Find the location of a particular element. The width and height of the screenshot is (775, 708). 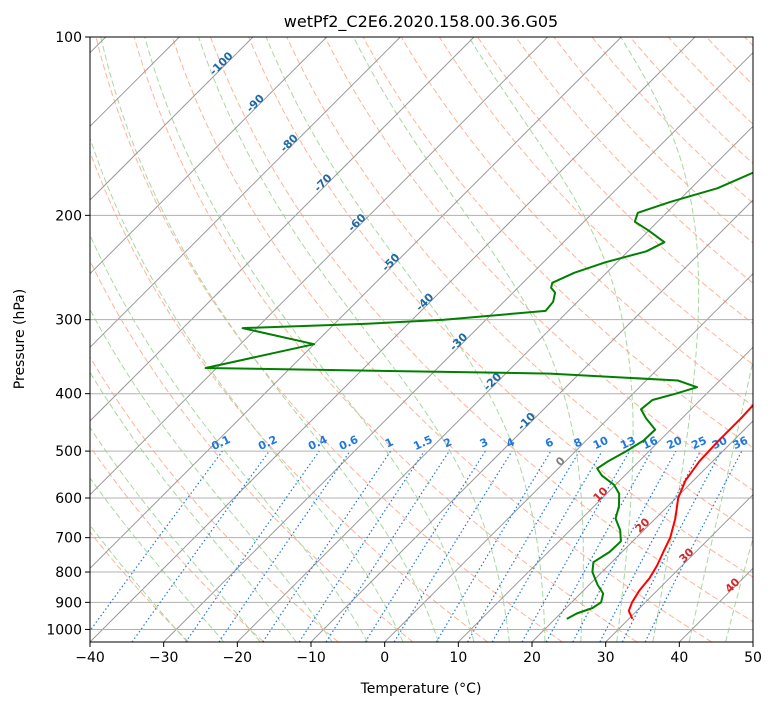

isotherm-label: -10 is located at coordinates (526, 421).